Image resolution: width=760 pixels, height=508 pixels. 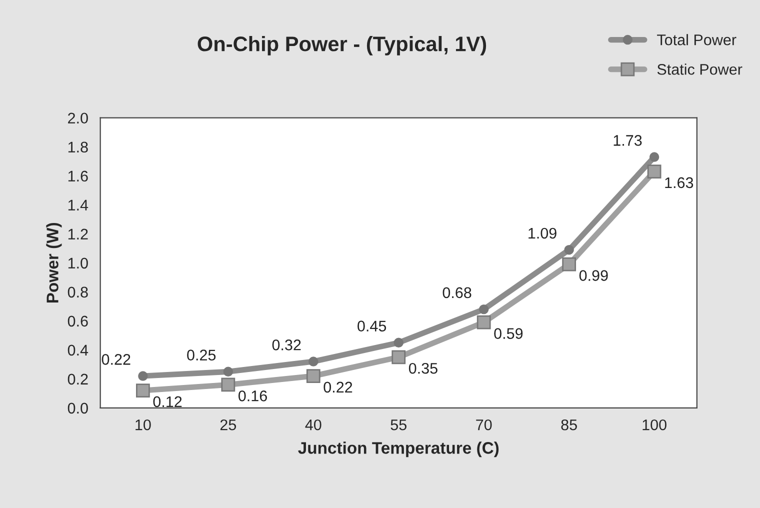 I want to click on y-tick-label: 0.4, so click(x=78, y=350).